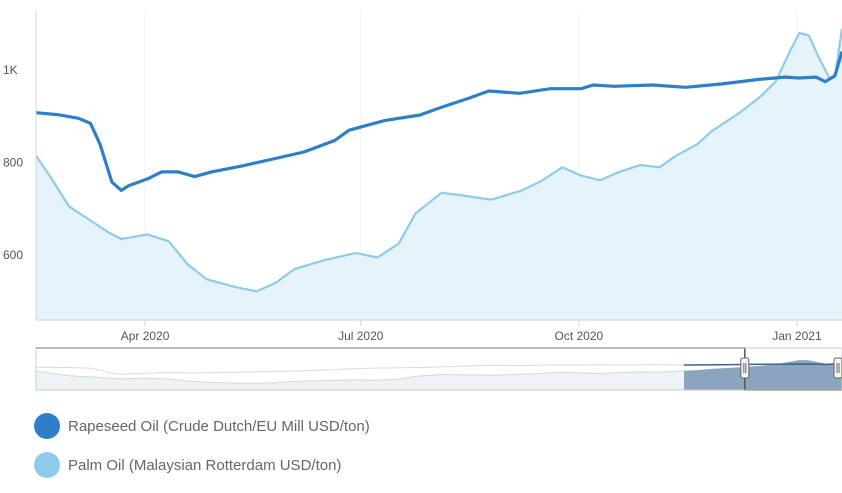 This screenshot has width=842, height=493. Describe the element at coordinates (10, 70) in the screenshot. I see `y-tick-label-1000: 1K` at that location.